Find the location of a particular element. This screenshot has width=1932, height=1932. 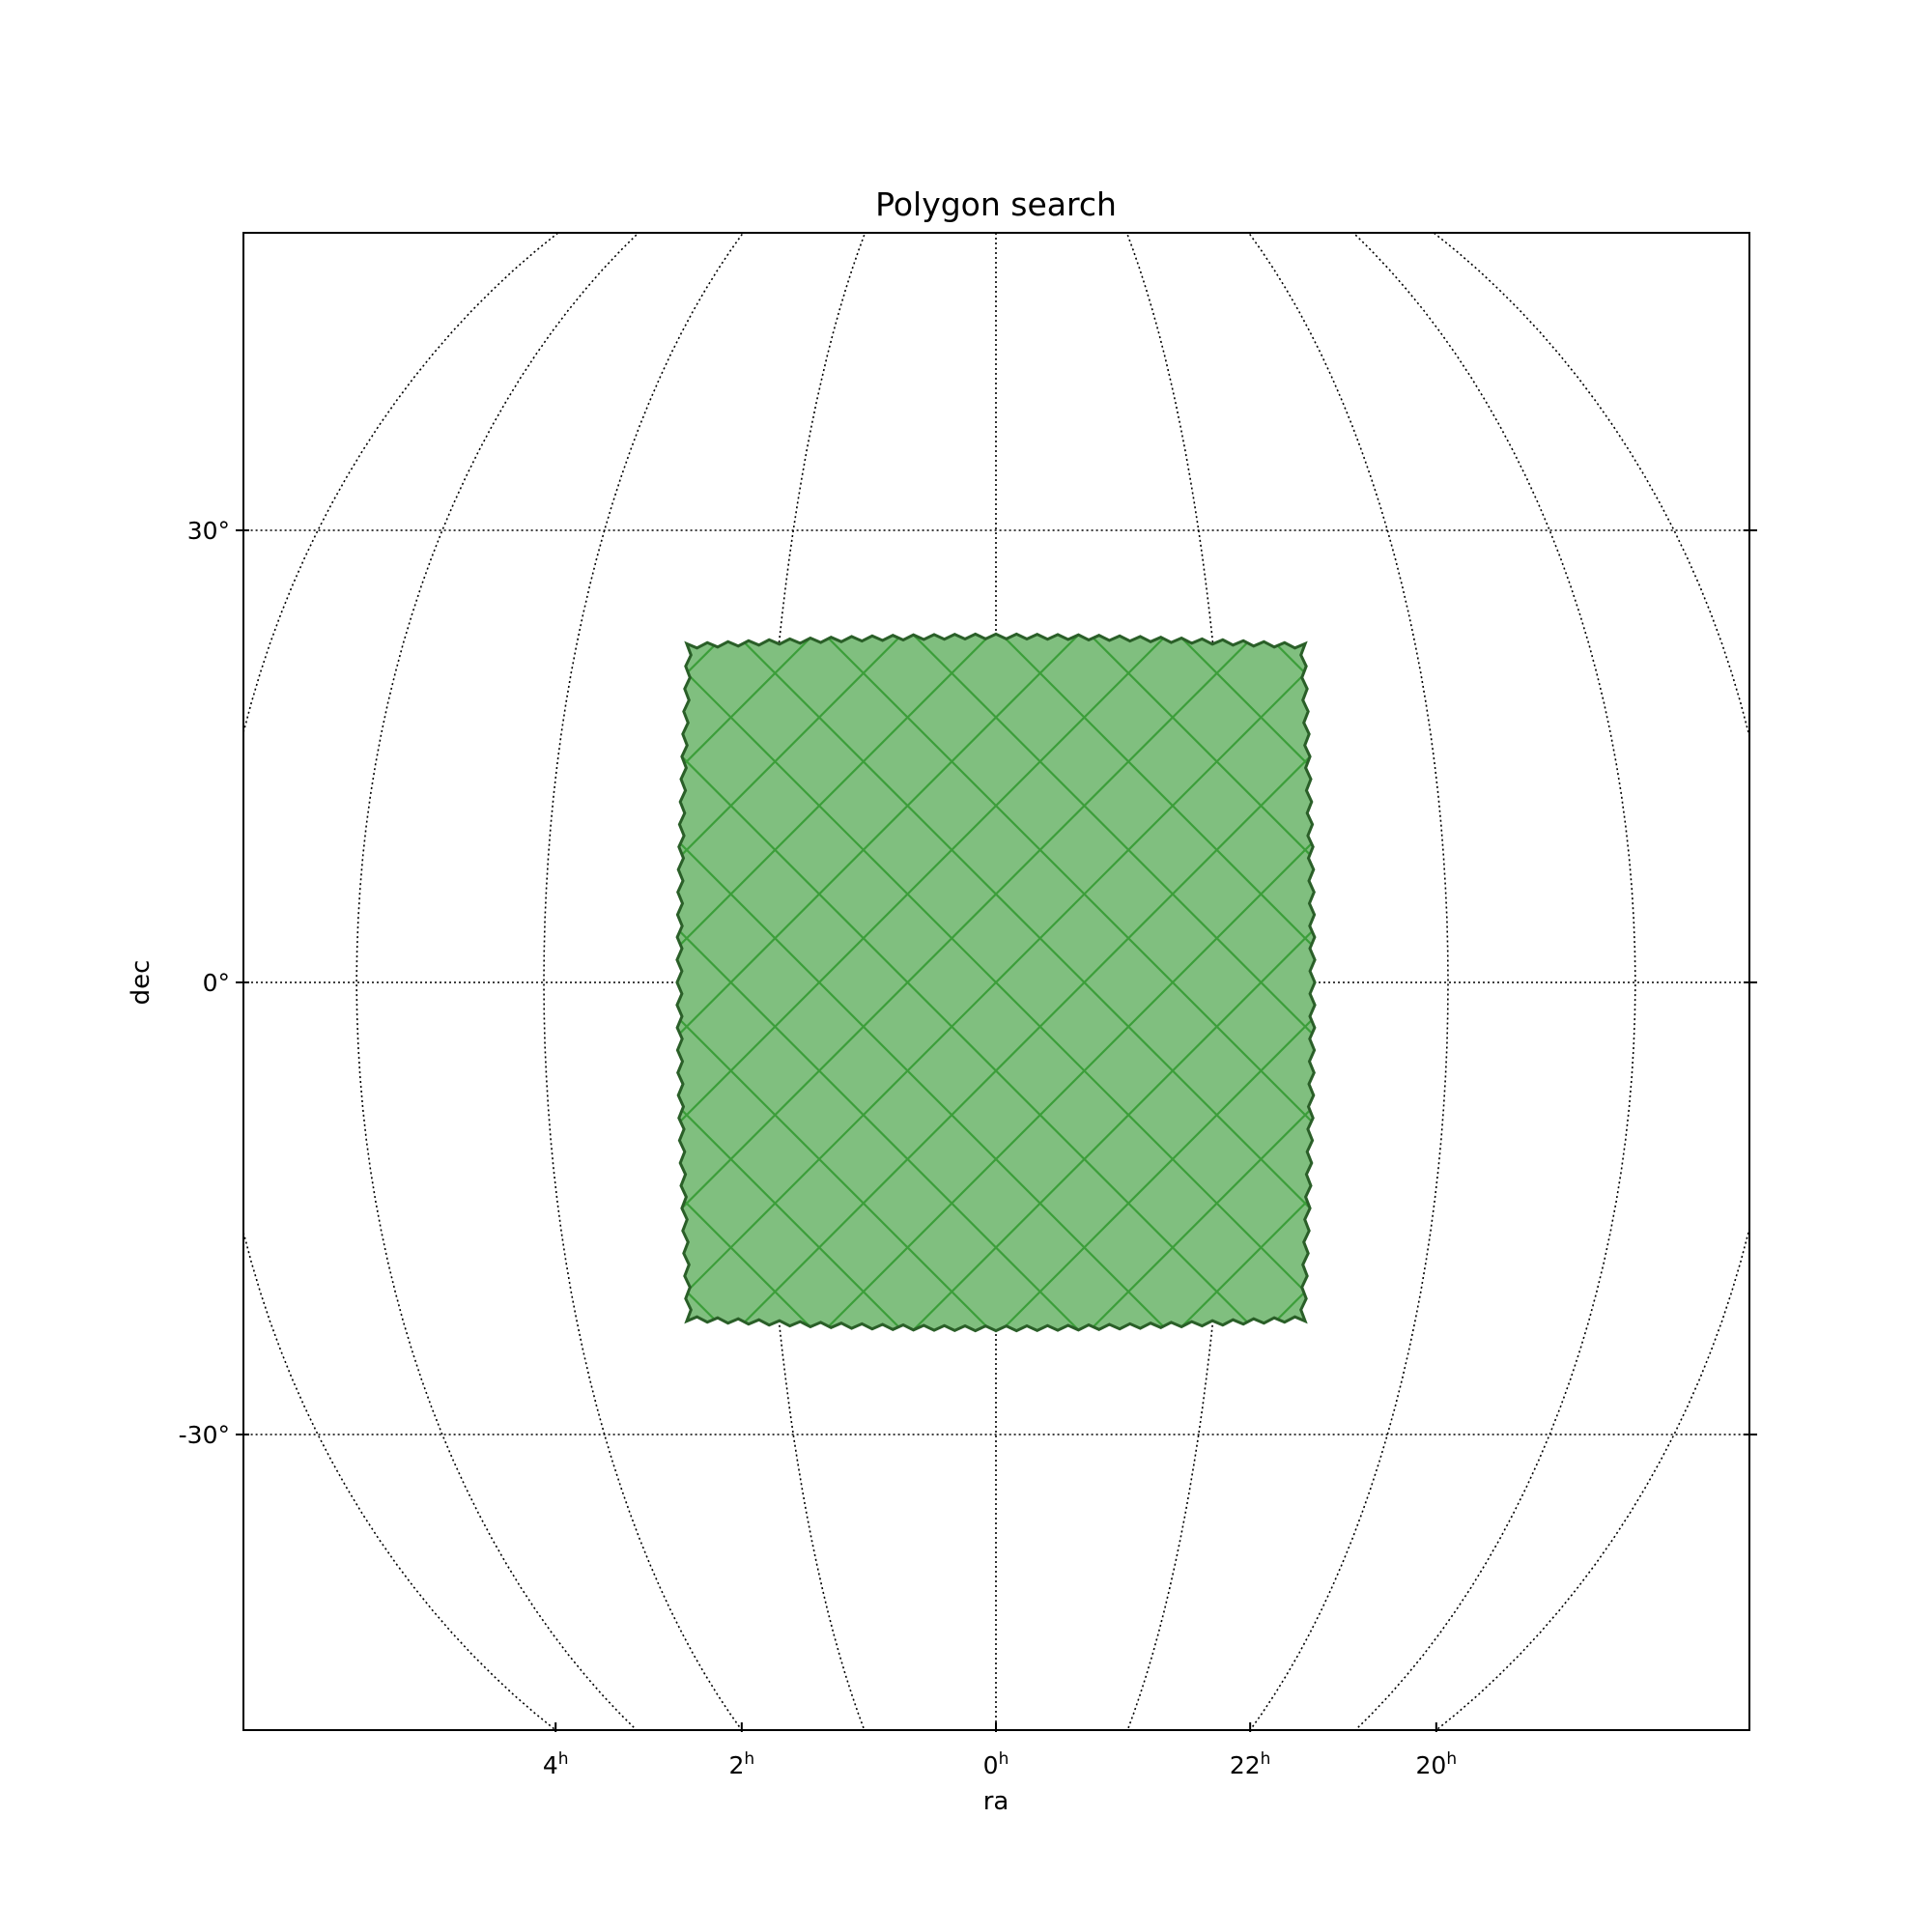

x-tick-label: 0h is located at coordinates (996, 1764).